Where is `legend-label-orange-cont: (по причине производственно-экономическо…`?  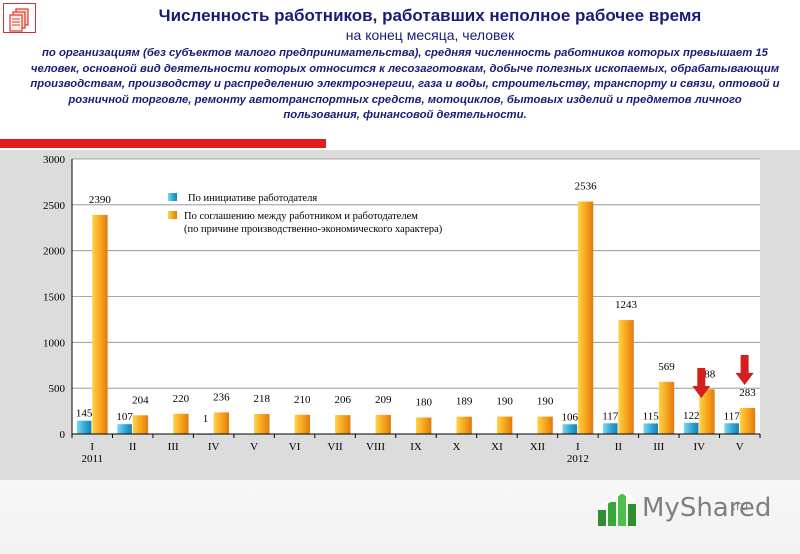 legend-label-orange-cont: (по причине производственно-экономическо… is located at coordinates (313, 229).